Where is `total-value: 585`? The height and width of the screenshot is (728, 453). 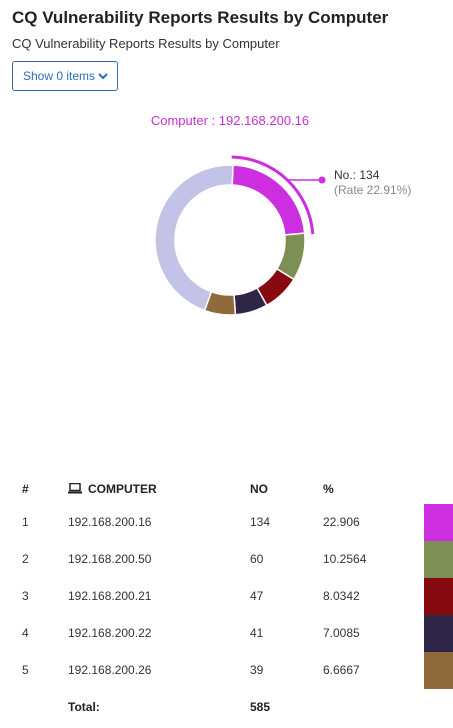
total-value: 585 is located at coordinates (260, 707).